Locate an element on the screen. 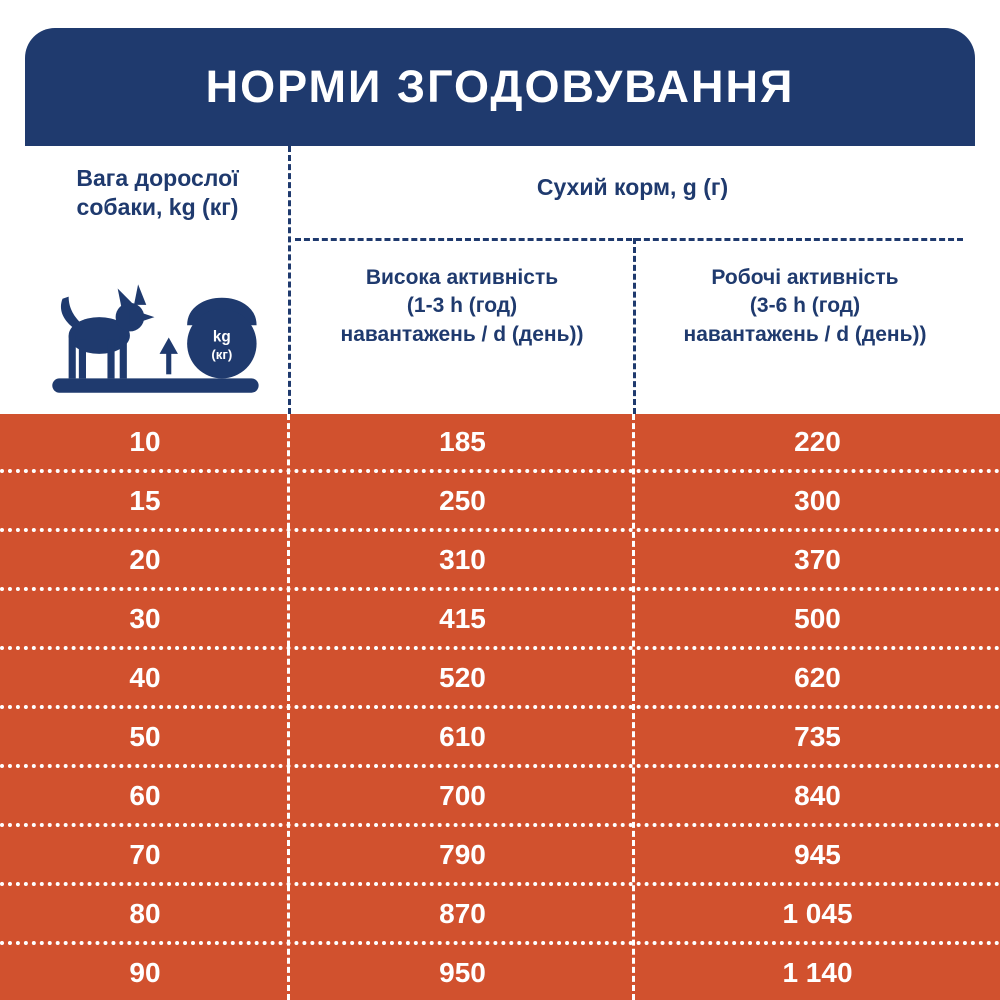 This screenshot has width=1000, height=1000. high-activity-value: 950 is located at coordinates (462, 972).